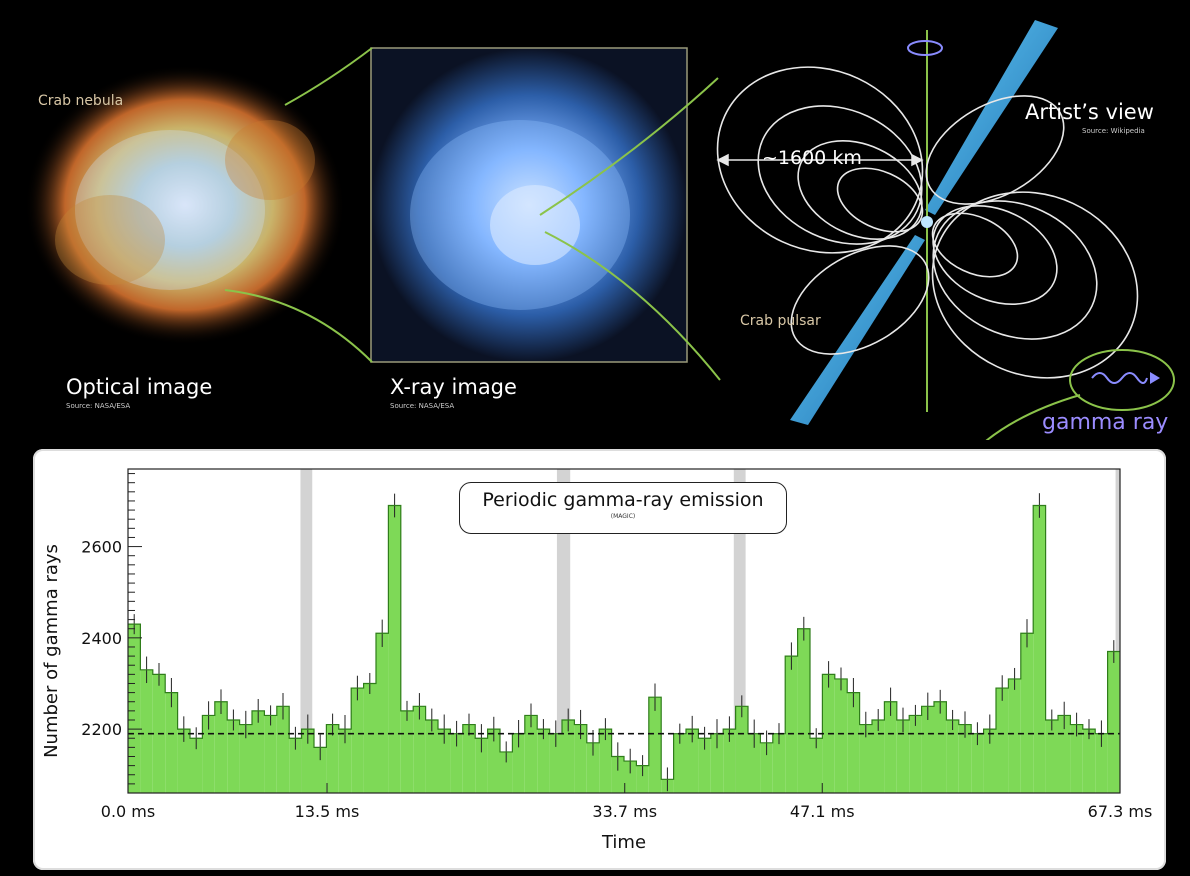 This screenshot has height=876, width=1190. I want to click on x-tick-label: 0.0 ms, so click(128, 811).